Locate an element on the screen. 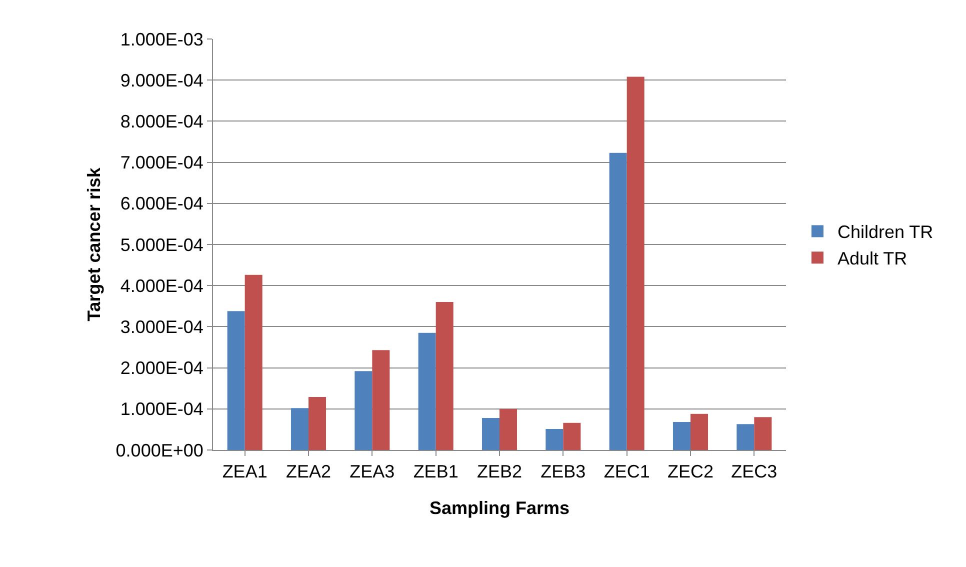 The height and width of the screenshot is (567, 966). y-tick-label: 2.000E-04 is located at coordinates (162, 368).